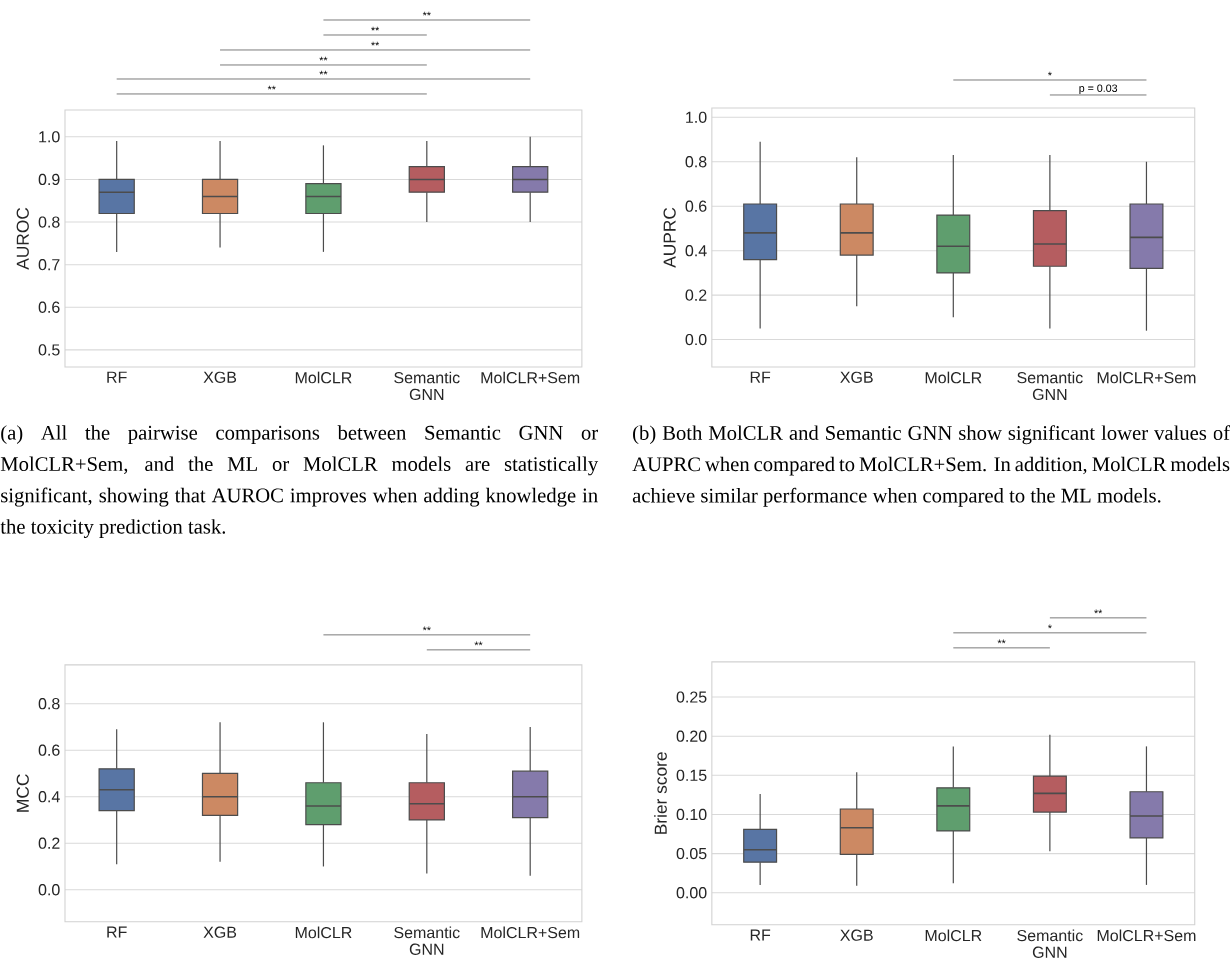  Describe the element at coordinates (660, 793) in the screenshot. I see `y-axis-title: Brier score` at that location.